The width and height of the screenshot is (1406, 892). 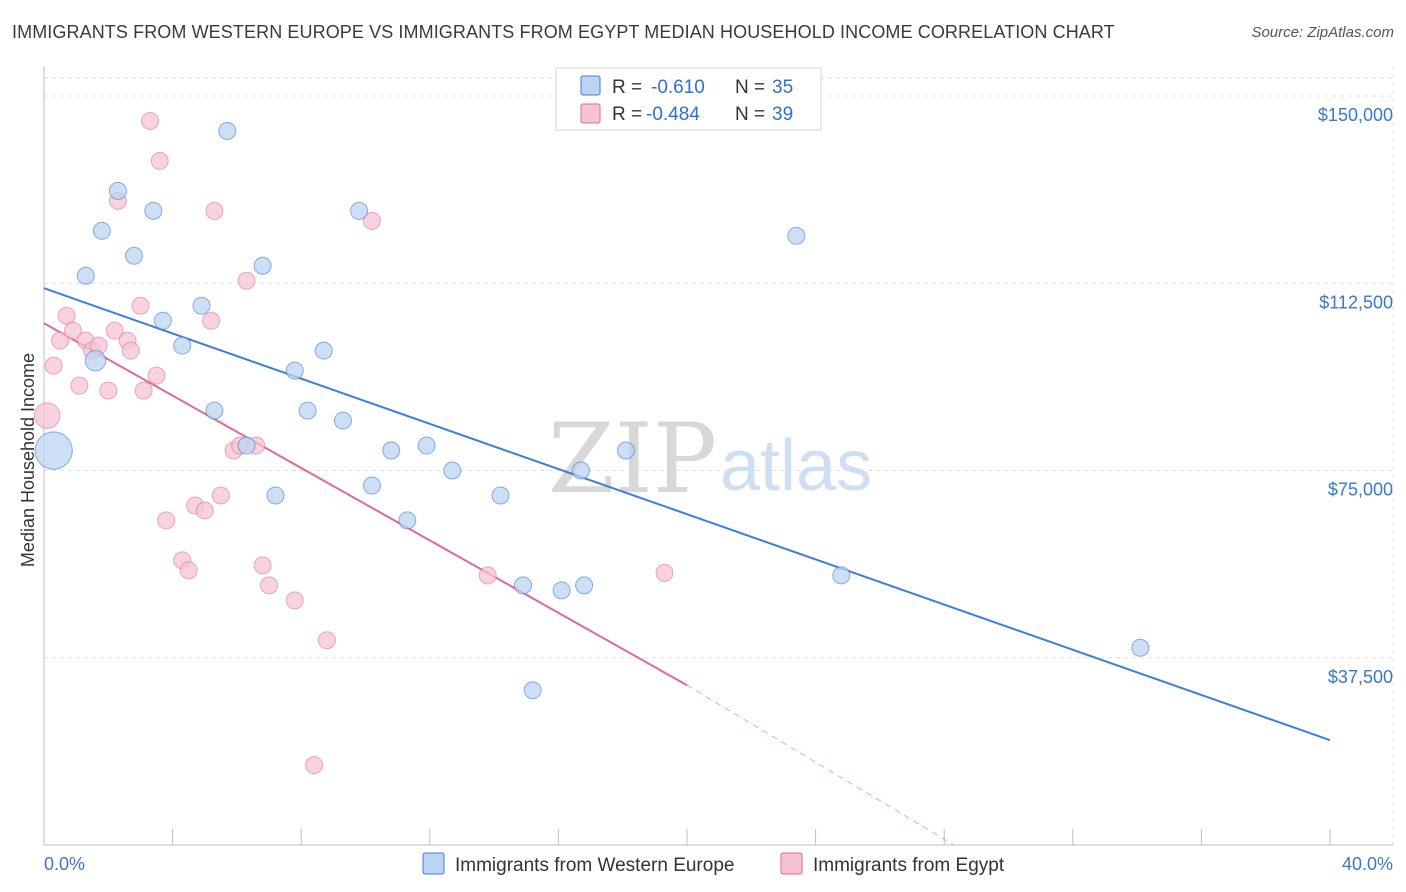 What do you see at coordinates (64, 864) in the screenshot?
I see `x-tick-label-min: 0.0%` at bounding box center [64, 864].